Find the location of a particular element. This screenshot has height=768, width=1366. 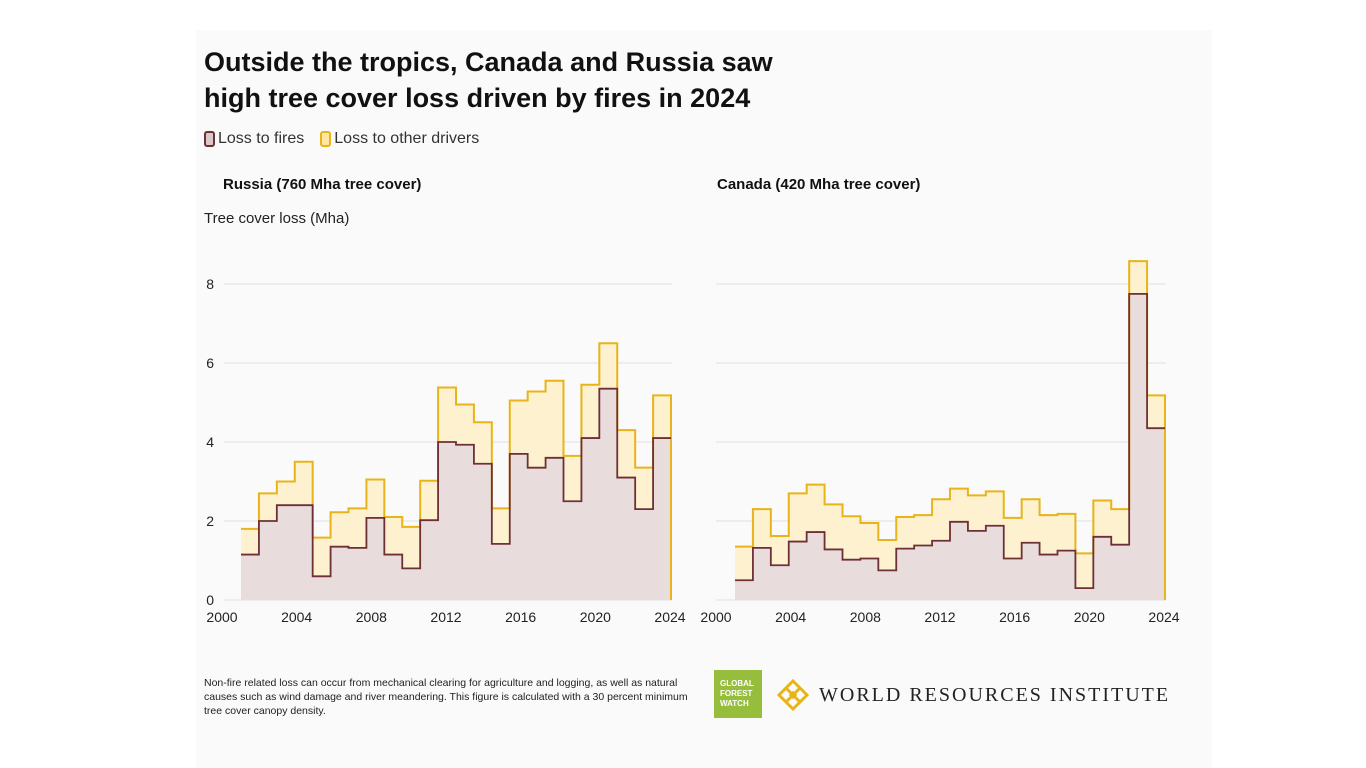

global-forest-watch-logo: GLOBAL FOREST WATCH is located at coordinates (738, 694).